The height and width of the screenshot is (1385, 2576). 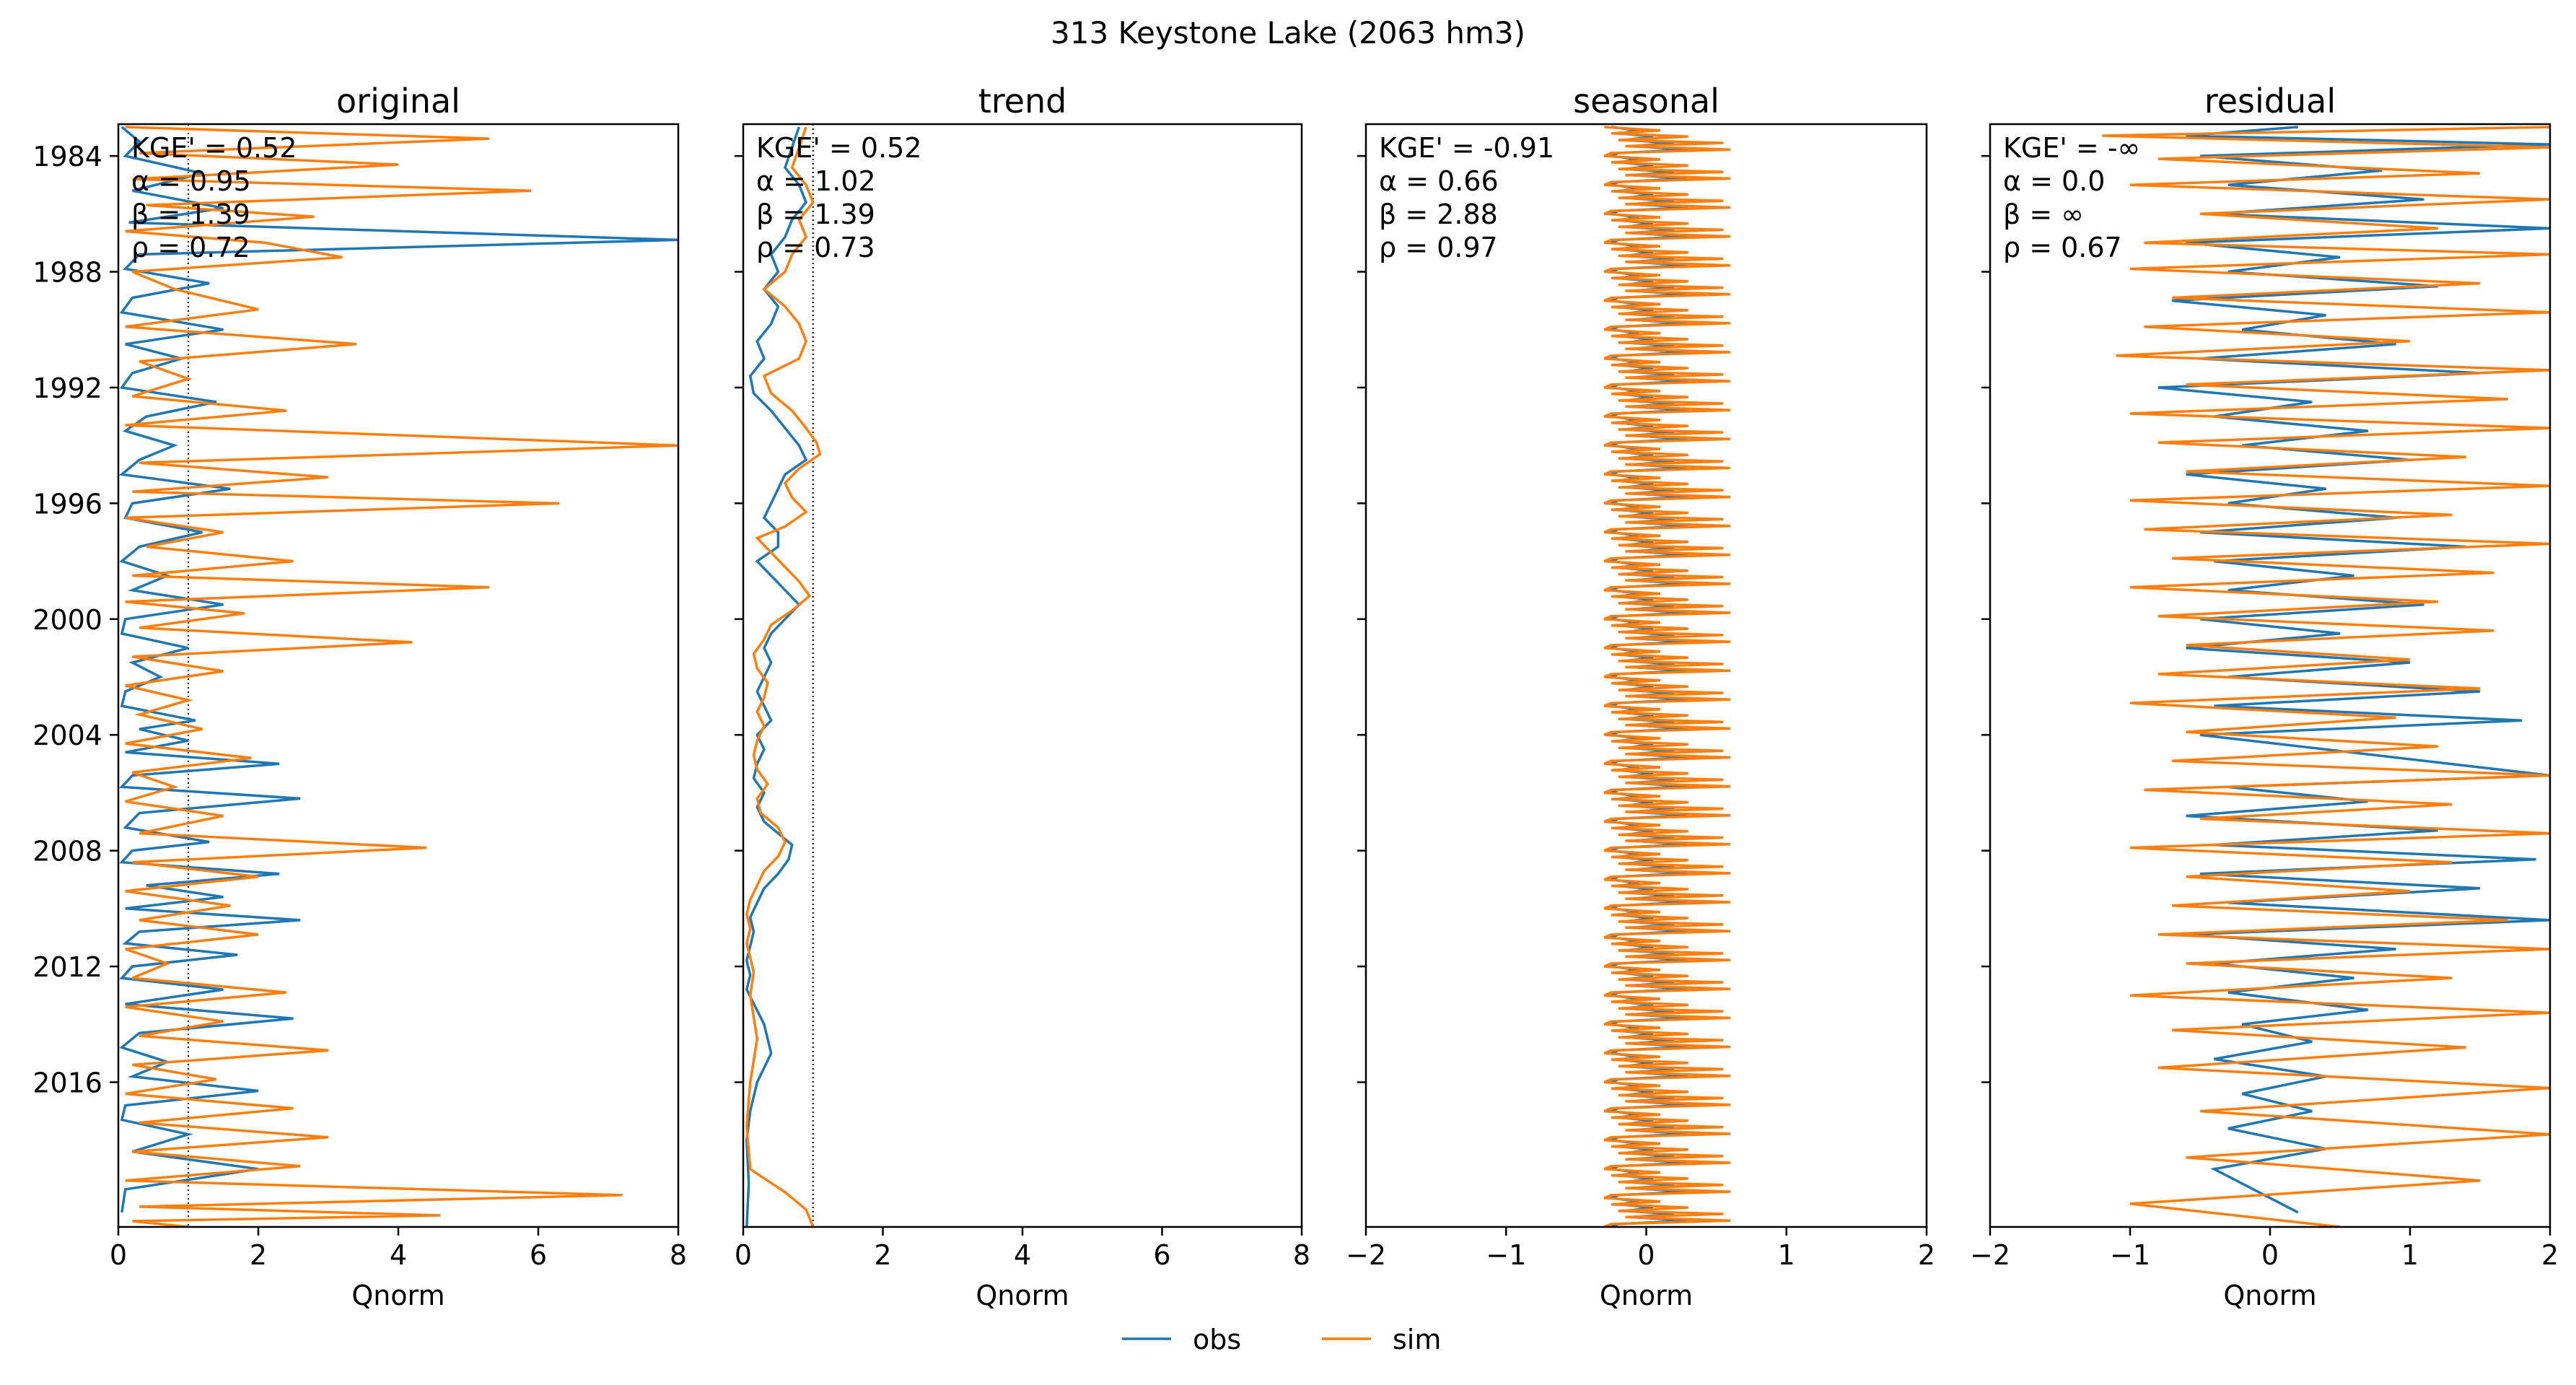 I want to click on metric-annotation: ρ = 0.67, so click(x=2062, y=247).